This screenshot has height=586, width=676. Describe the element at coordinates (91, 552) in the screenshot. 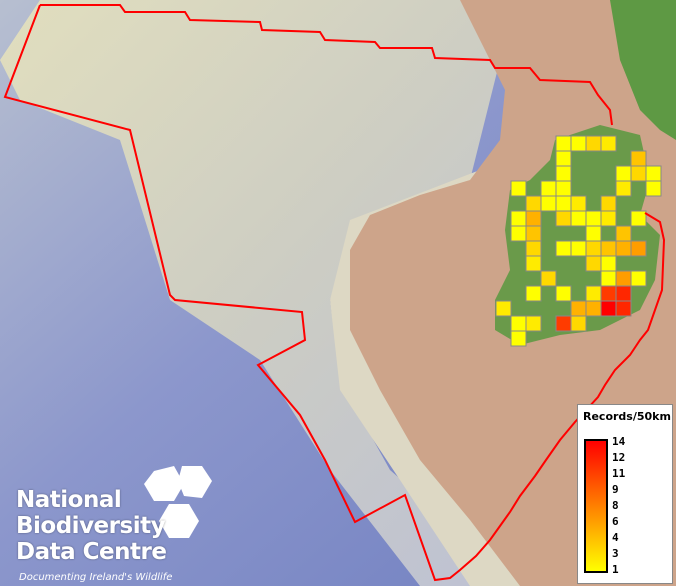

I see `logo-line-3: Data Centre` at that location.